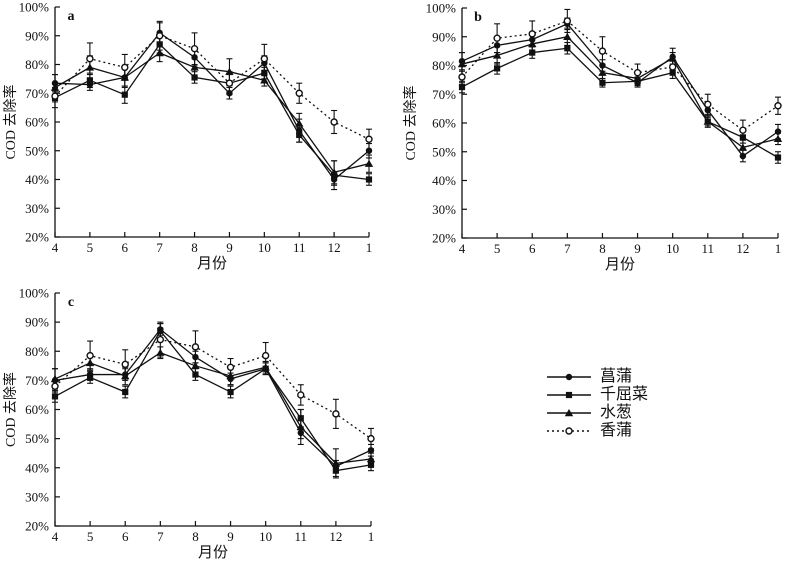 The width and height of the screenshot is (793, 563). Describe the element at coordinates (71, 302) in the screenshot. I see `svg-text: c` at that location.